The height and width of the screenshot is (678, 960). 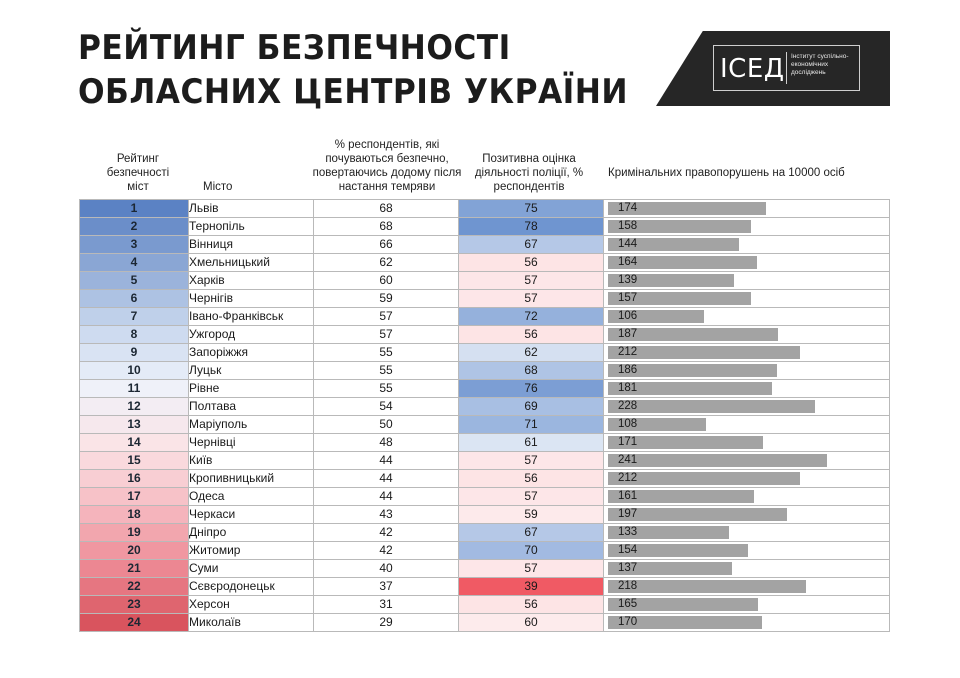 What do you see at coordinates (386, 460) in the screenshot?
I see `safe-percent-cell: 44` at bounding box center [386, 460].